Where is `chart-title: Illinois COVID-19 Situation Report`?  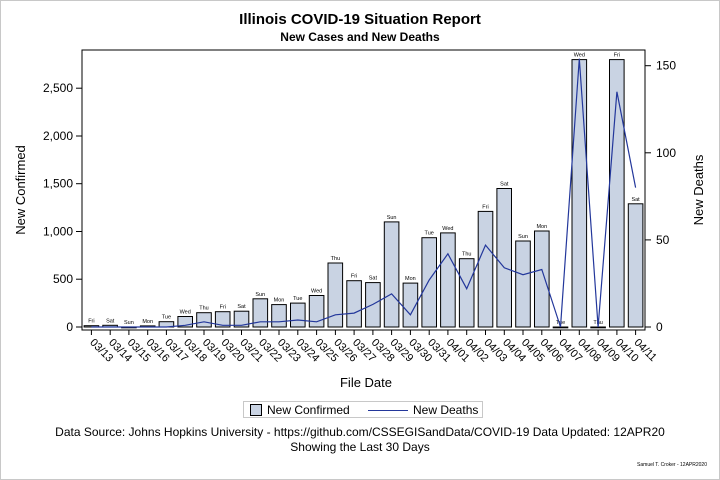 chart-title: Illinois COVID-19 Situation Report is located at coordinates (360, 19).